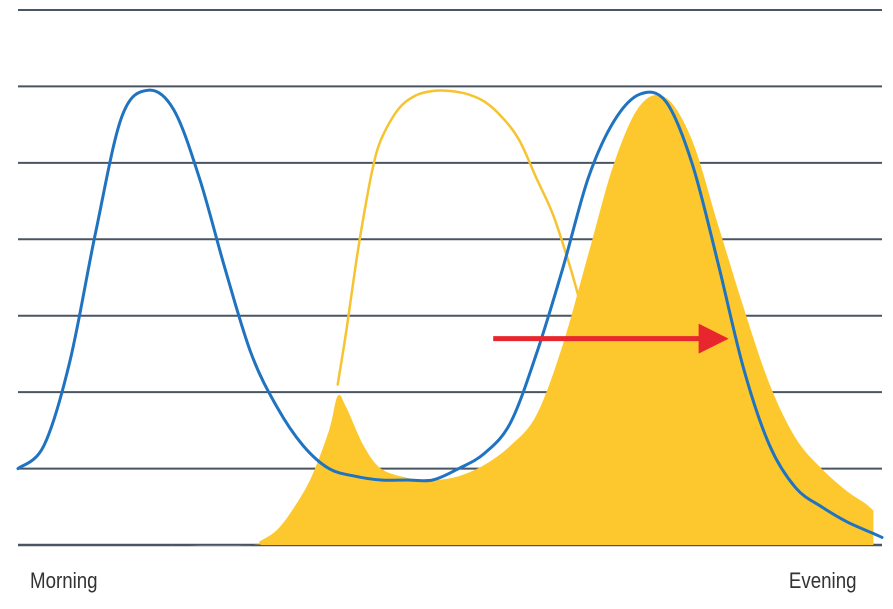  I want to click on x-axis-end-label: Evening, so click(823, 580).